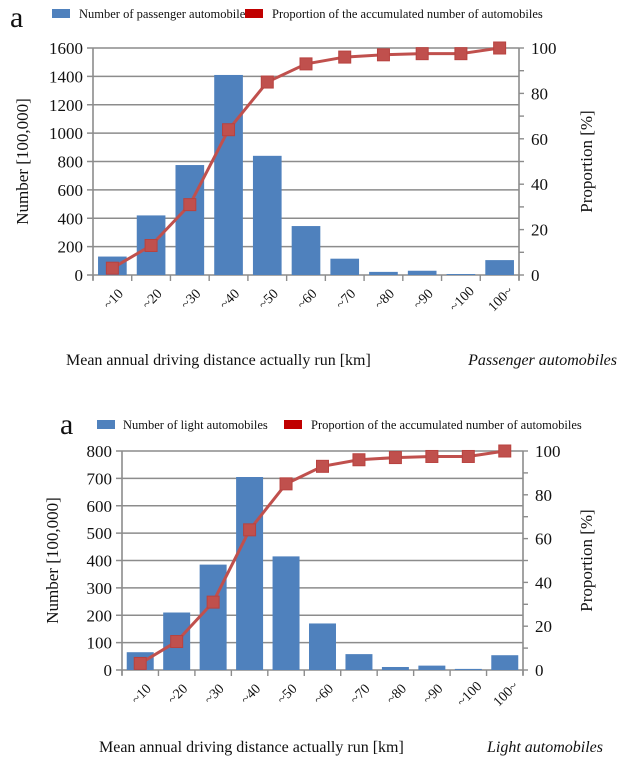  What do you see at coordinates (66, 133) in the screenshot?
I see `y-tick-label: 1000` at bounding box center [66, 133].